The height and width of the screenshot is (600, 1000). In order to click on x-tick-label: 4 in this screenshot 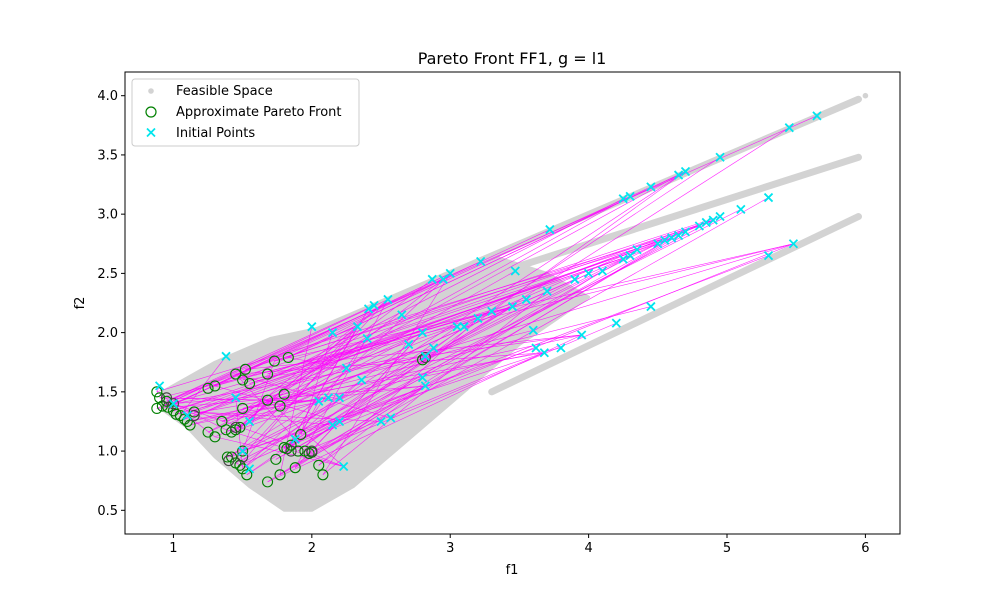, I will do `click(588, 548)`.